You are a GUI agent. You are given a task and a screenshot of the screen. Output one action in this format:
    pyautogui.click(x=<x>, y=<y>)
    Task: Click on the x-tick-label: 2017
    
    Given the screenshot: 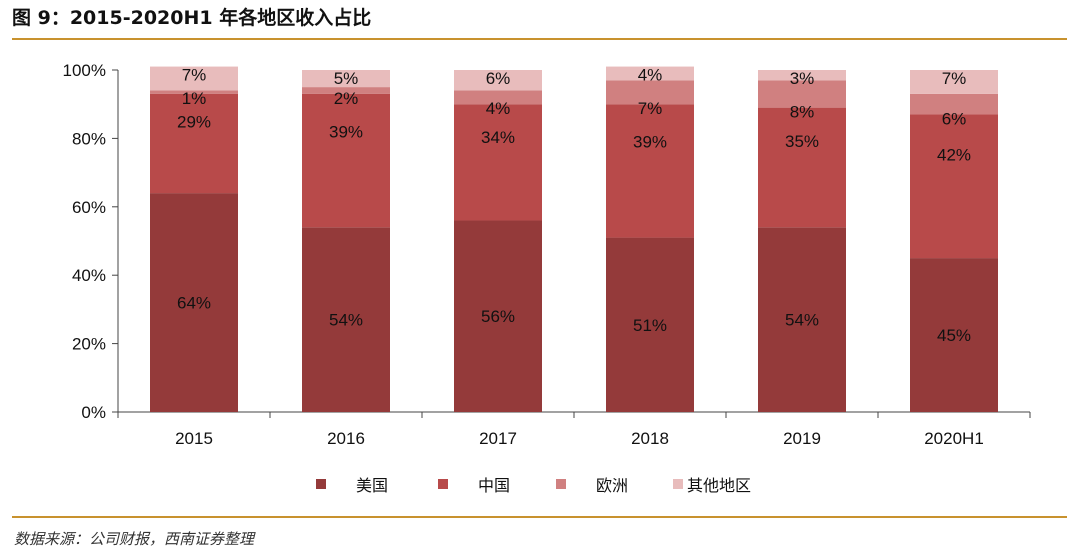 What is the action you would take?
    pyautogui.click(x=498, y=438)
    